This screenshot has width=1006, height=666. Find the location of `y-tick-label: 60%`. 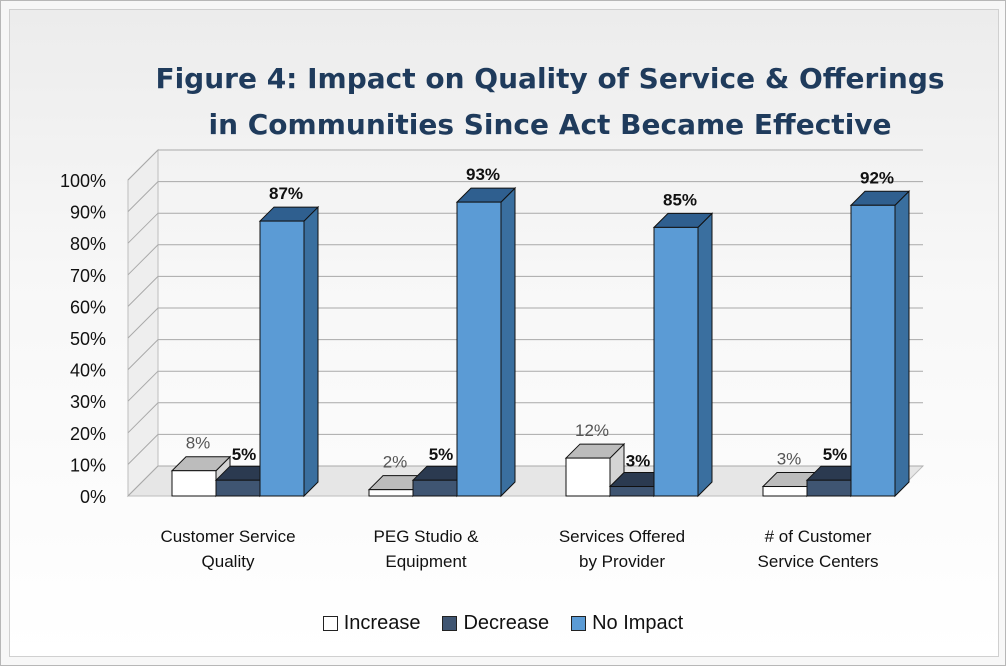

y-tick-label: 60% is located at coordinates (88, 307).